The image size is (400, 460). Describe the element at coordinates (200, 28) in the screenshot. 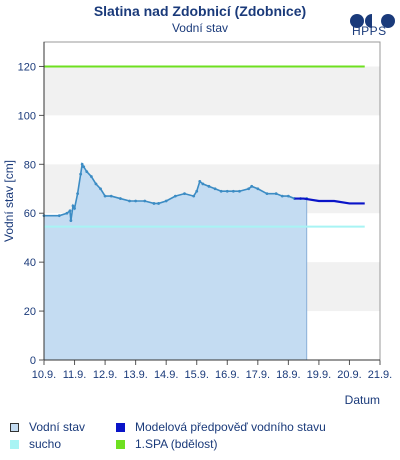

I see `chart-subtitle: Vodní stav` at that location.